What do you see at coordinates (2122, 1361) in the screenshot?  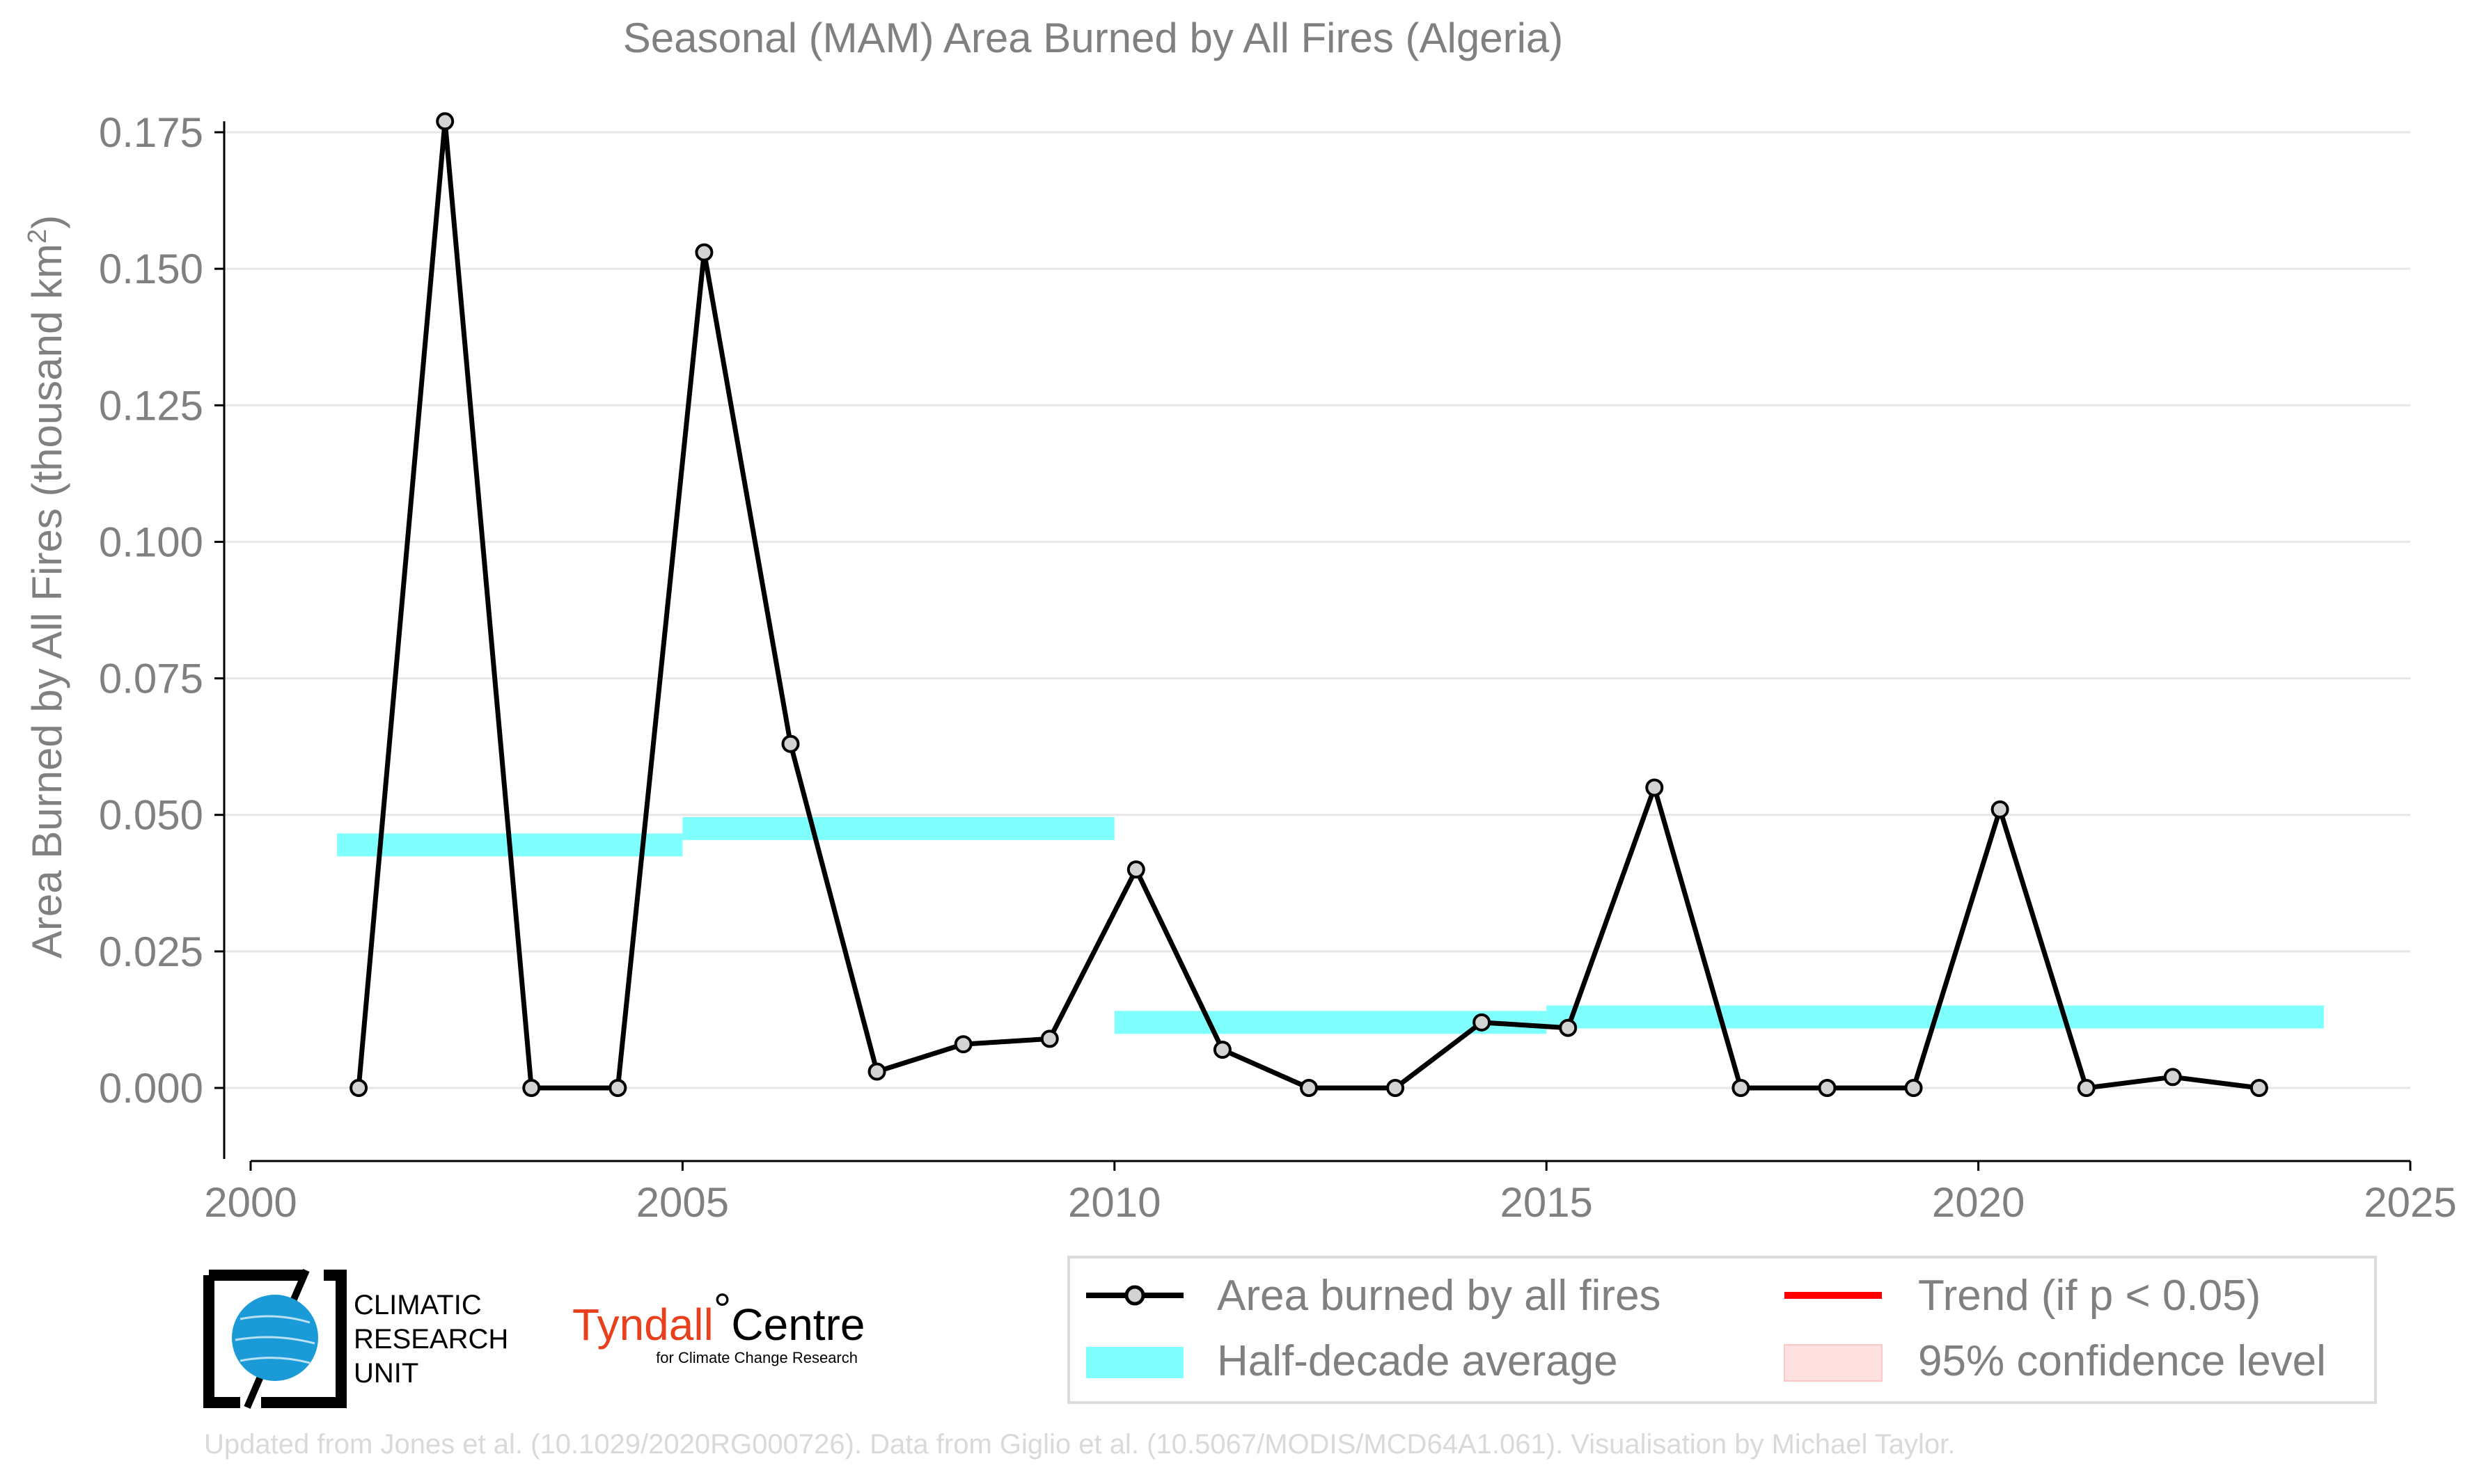 I see `legend-label-confidence: 95% confidence level` at bounding box center [2122, 1361].